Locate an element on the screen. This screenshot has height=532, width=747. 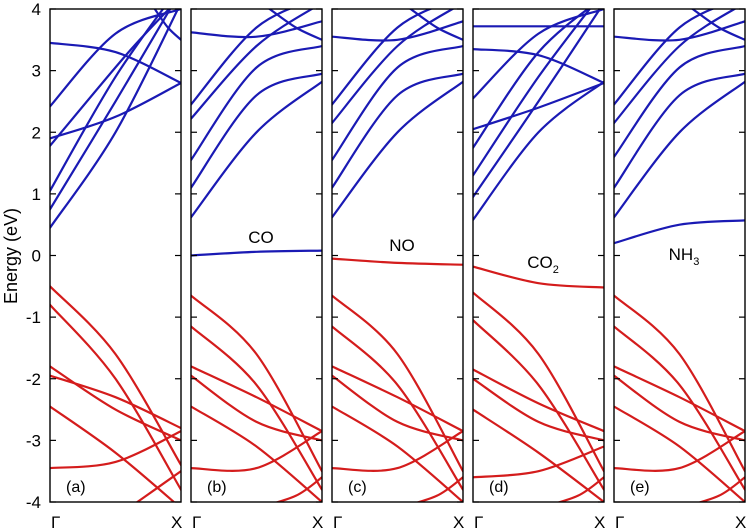
molecule-label: CO is located at coordinates (261, 237).